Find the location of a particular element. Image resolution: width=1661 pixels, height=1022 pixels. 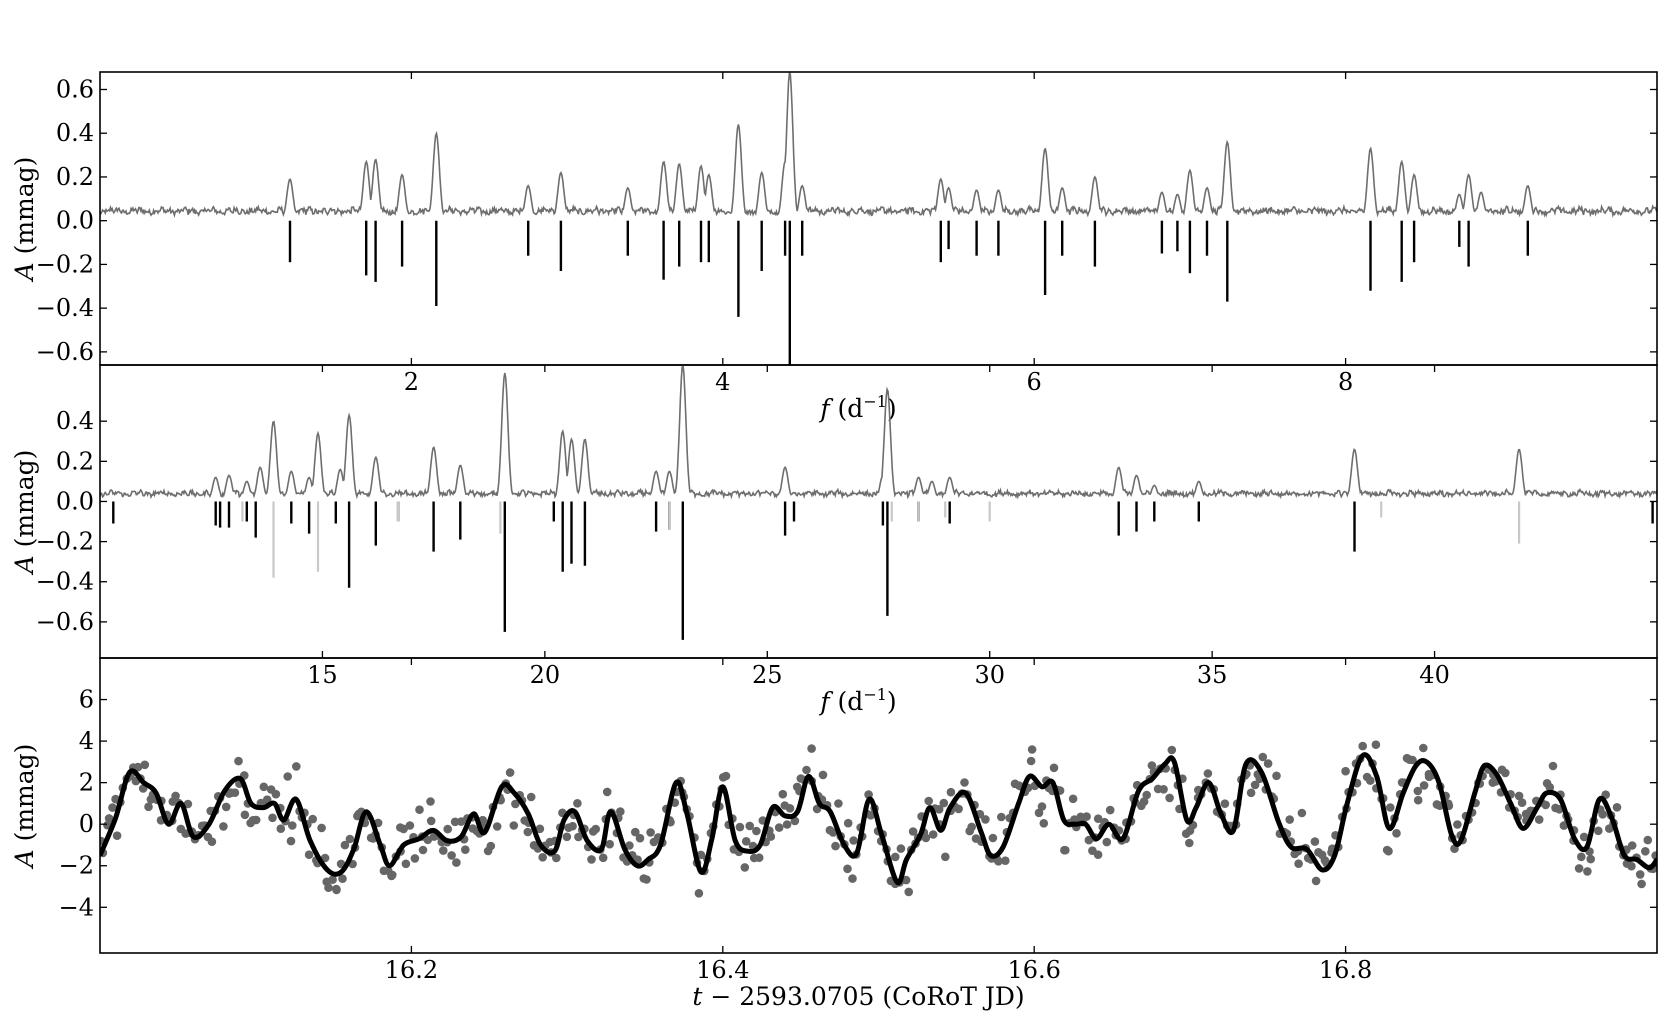

bottom-ylabel: A (mmag) is located at coordinates (24, 807).